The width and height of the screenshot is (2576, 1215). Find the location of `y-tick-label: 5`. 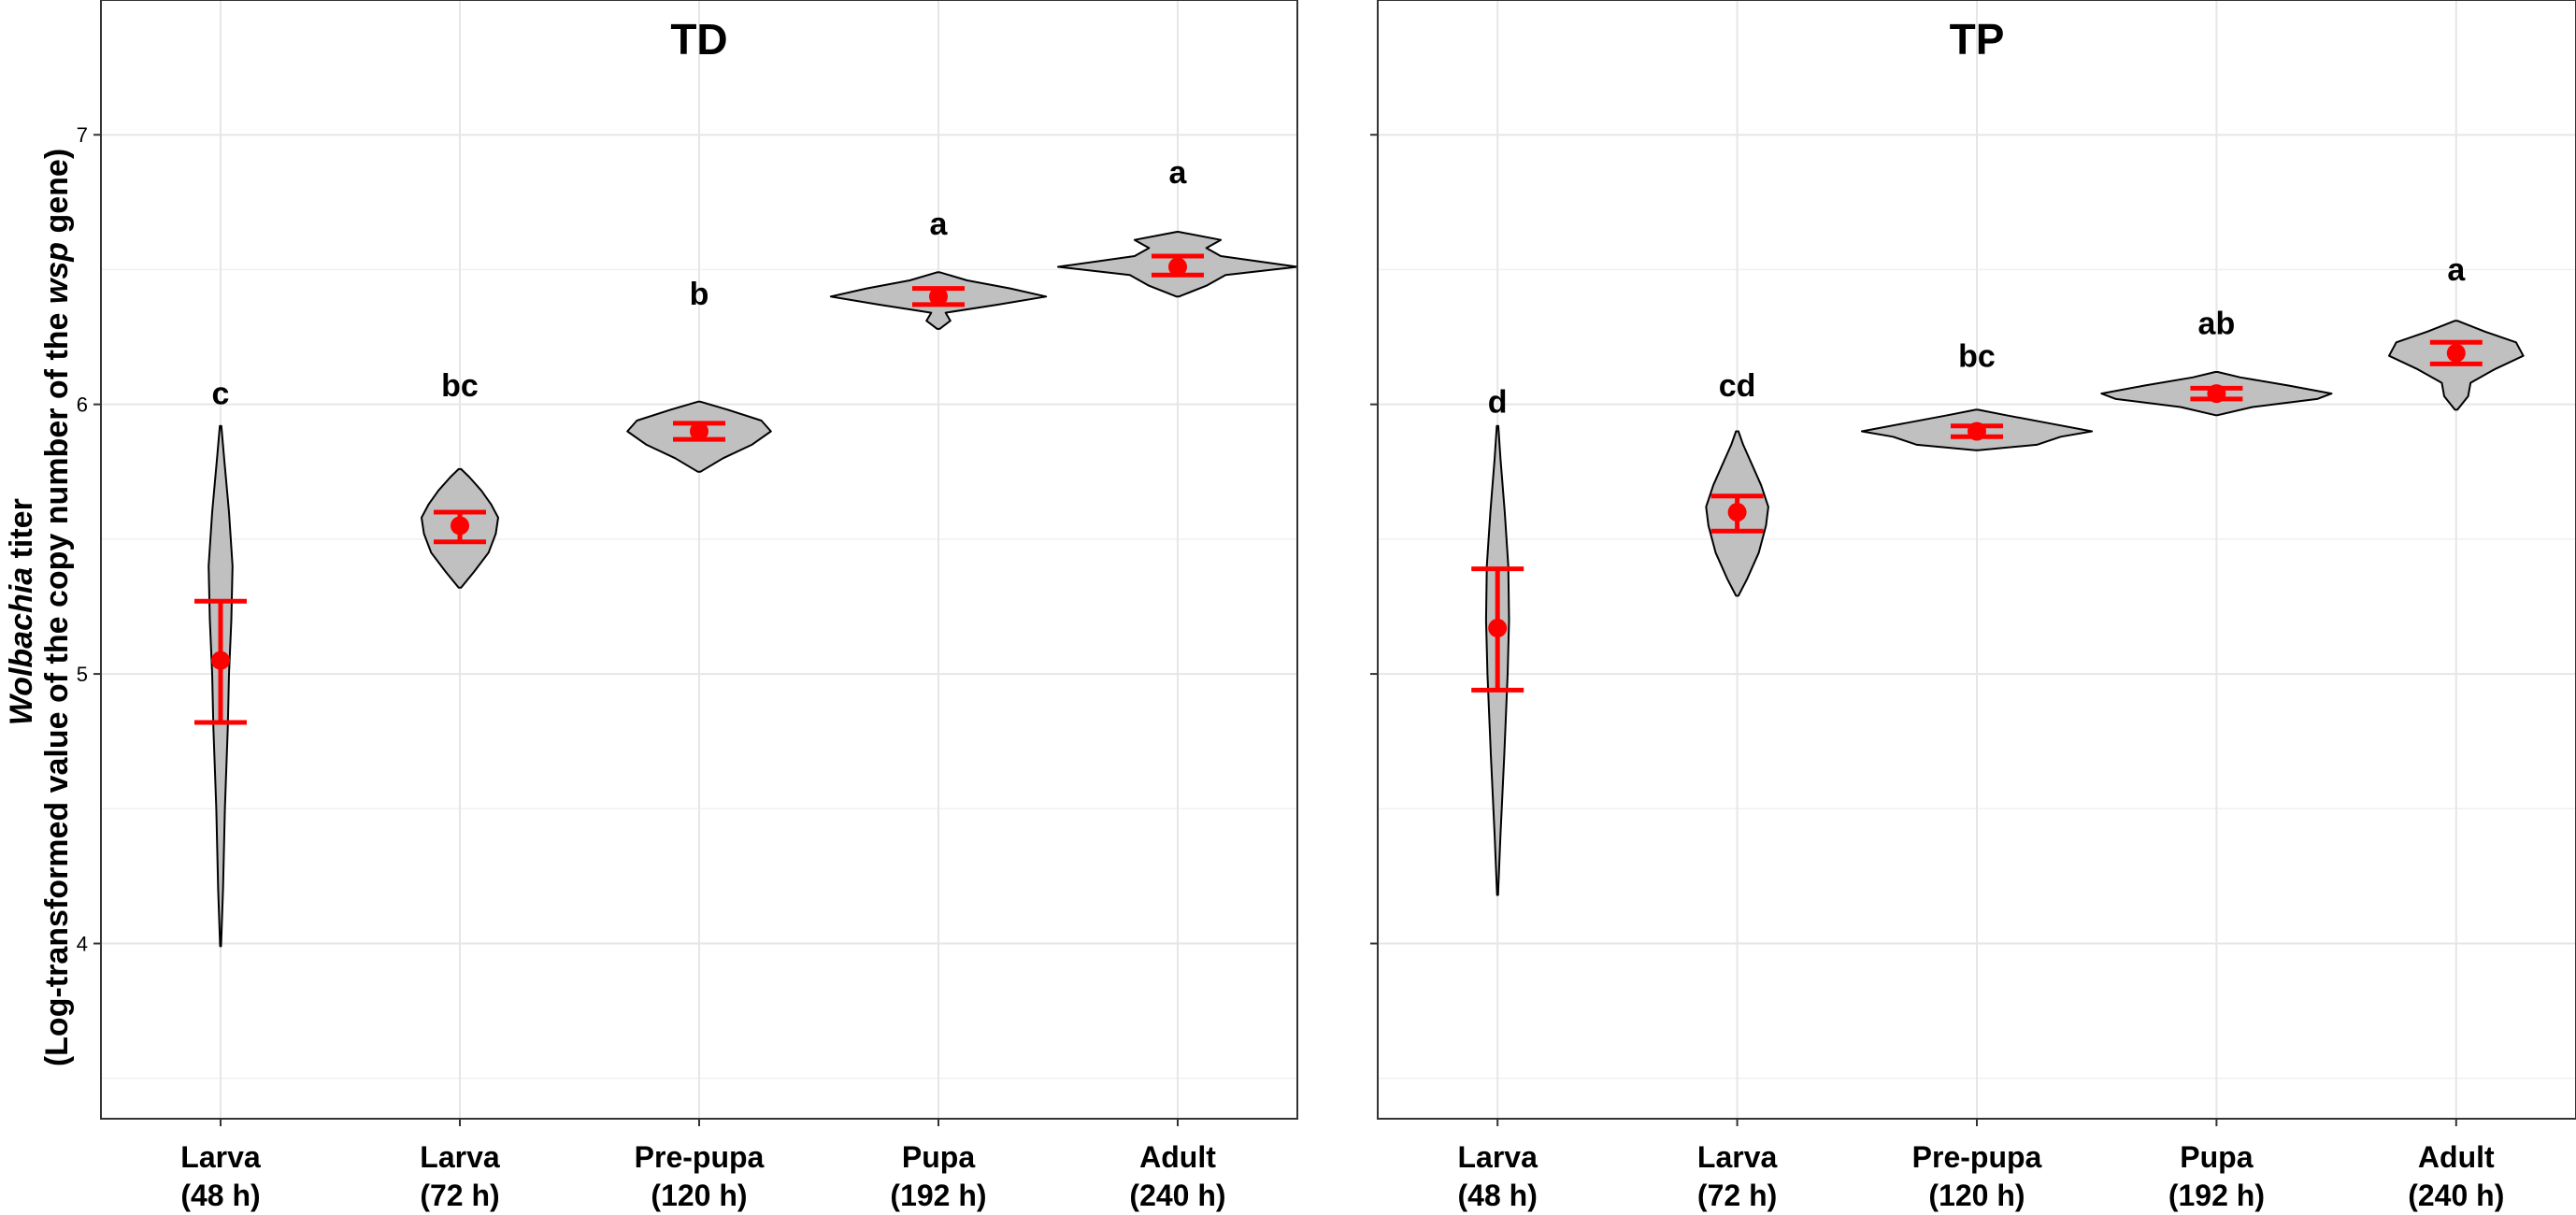

y-tick-label: 5 is located at coordinates (82, 675).